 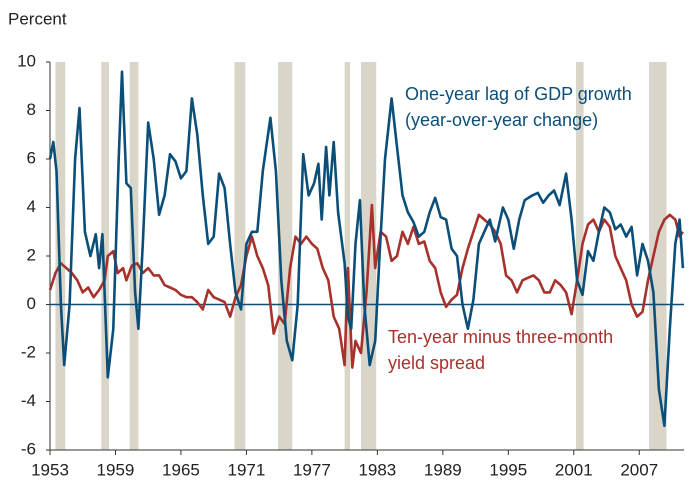 What do you see at coordinates (639, 469) in the screenshot?
I see `x-tick-label: 2007` at bounding box center [639, 469].